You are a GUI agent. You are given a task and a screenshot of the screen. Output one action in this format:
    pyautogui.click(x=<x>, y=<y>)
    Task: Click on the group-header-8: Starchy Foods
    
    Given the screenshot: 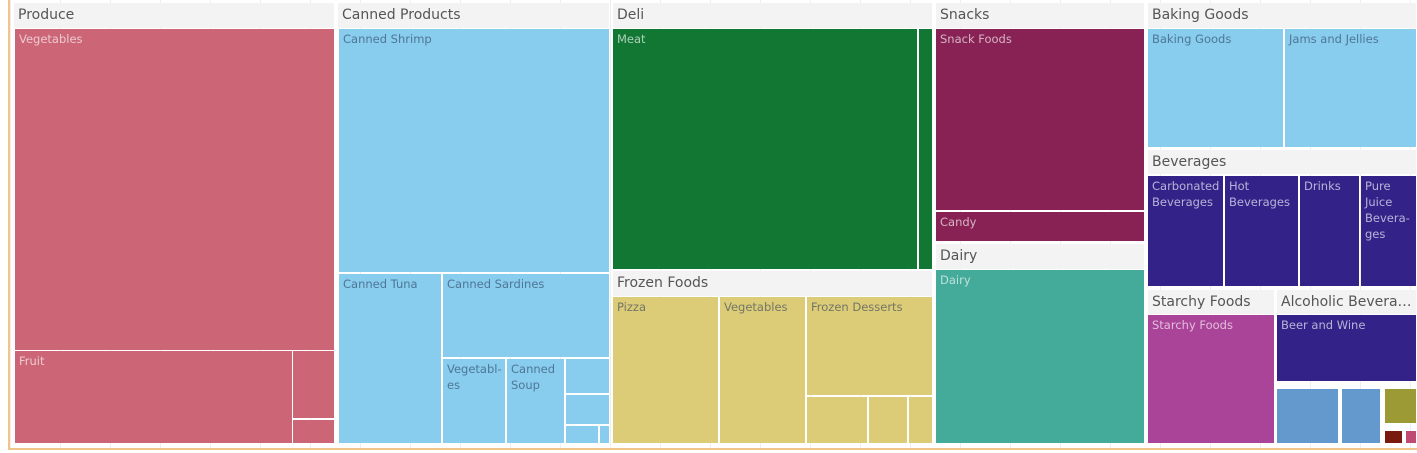 What is the action you would take?
    pyautogui.click(x=1211, y=302)
    